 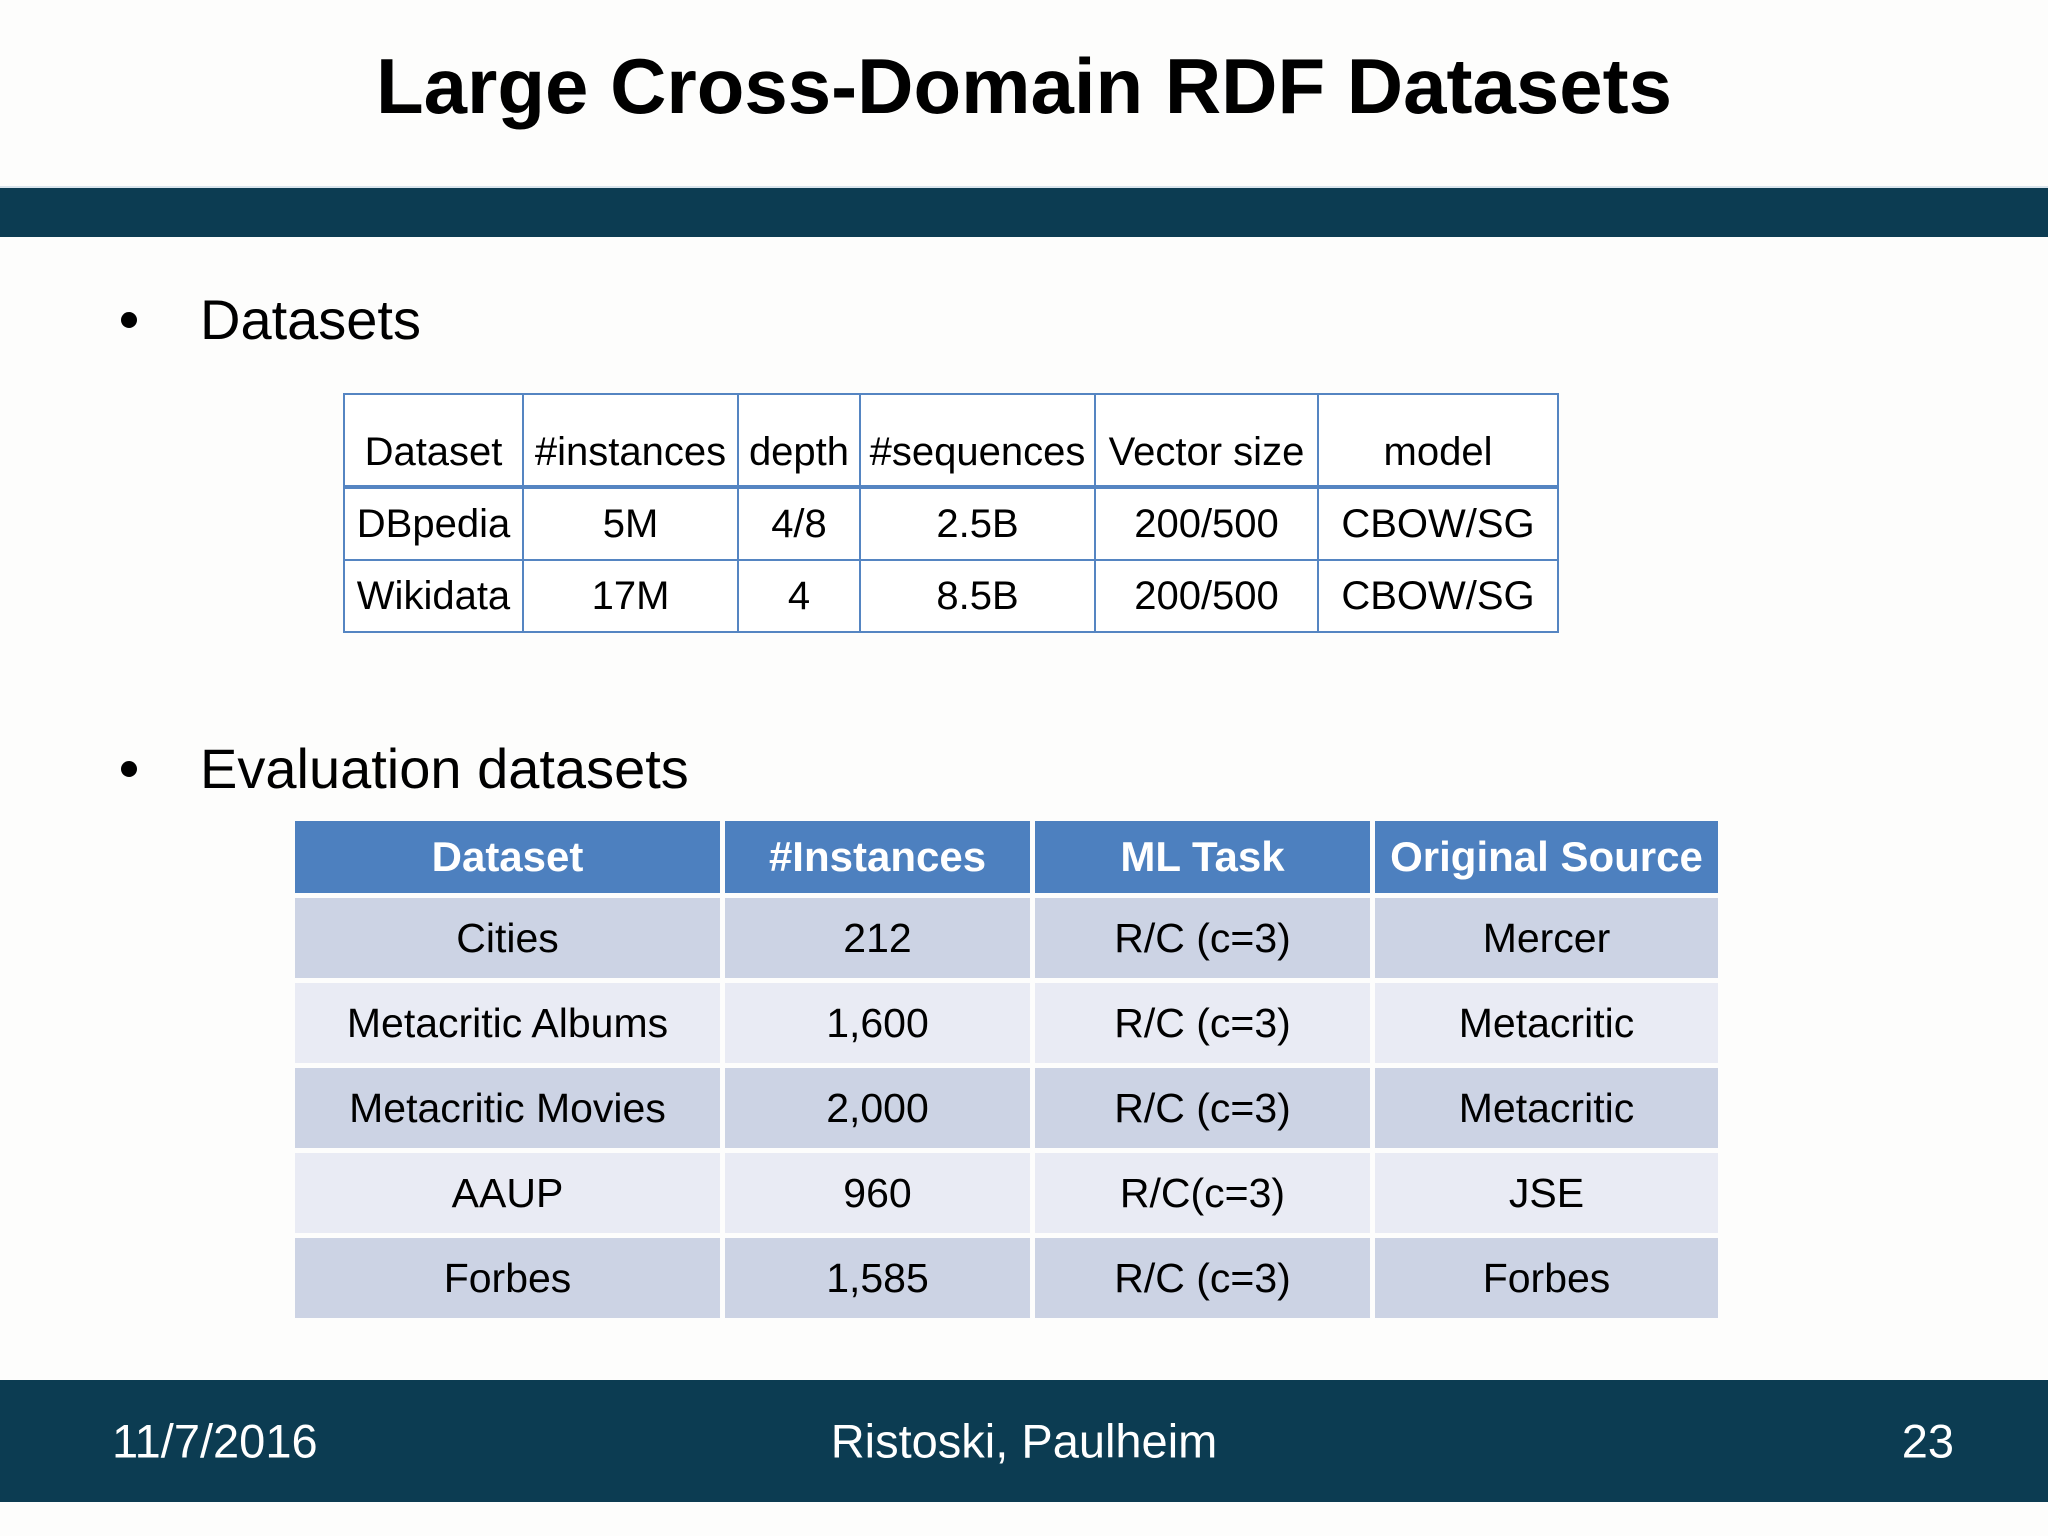 I want to click on table-cell: Cities, so click(x=507, y=938).